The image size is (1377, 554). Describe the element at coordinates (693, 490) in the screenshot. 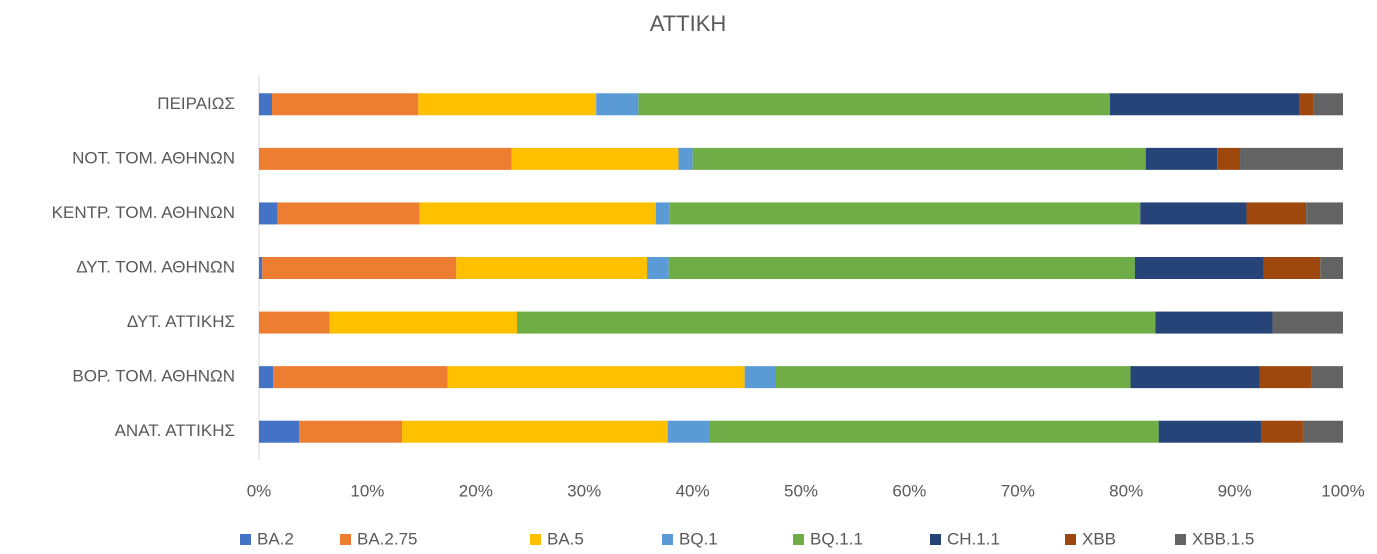

I see `x-tick-label: 40%` at that location.